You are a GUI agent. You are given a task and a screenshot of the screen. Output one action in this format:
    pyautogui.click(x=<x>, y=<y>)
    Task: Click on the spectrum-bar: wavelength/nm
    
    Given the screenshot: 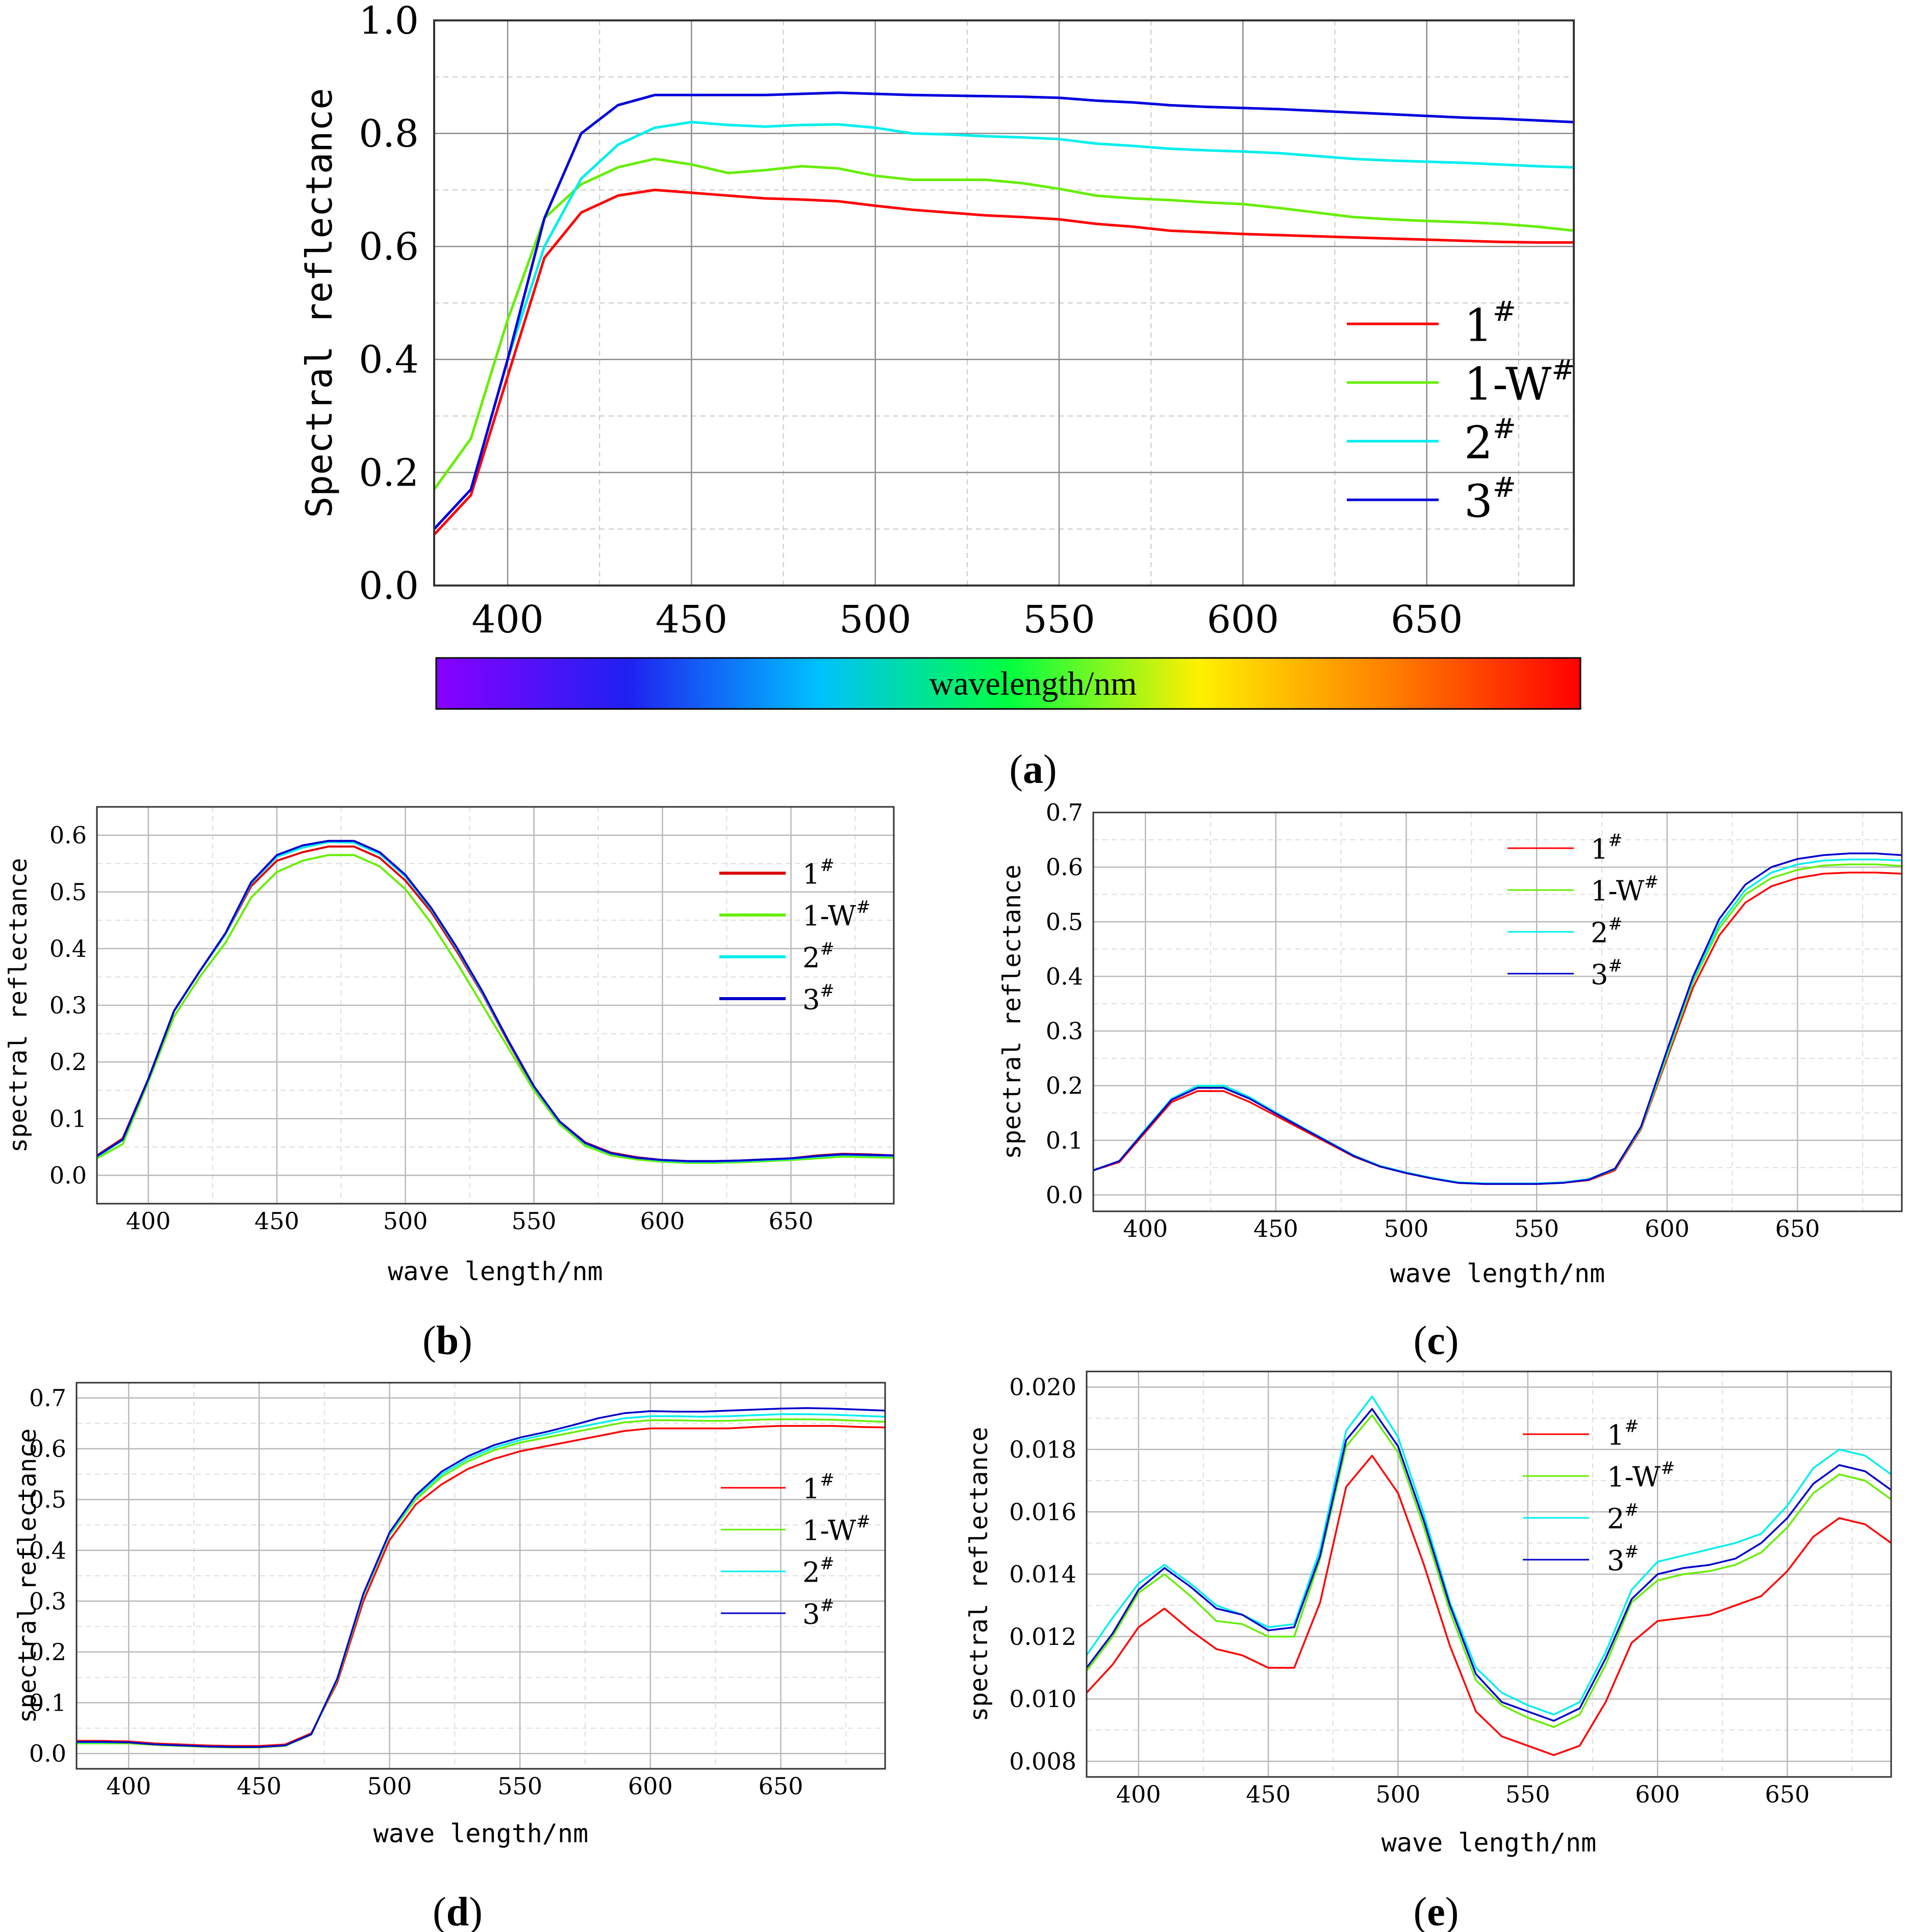 What is the action you would take?
    pyautogui.click(x=1008, y=684)
    